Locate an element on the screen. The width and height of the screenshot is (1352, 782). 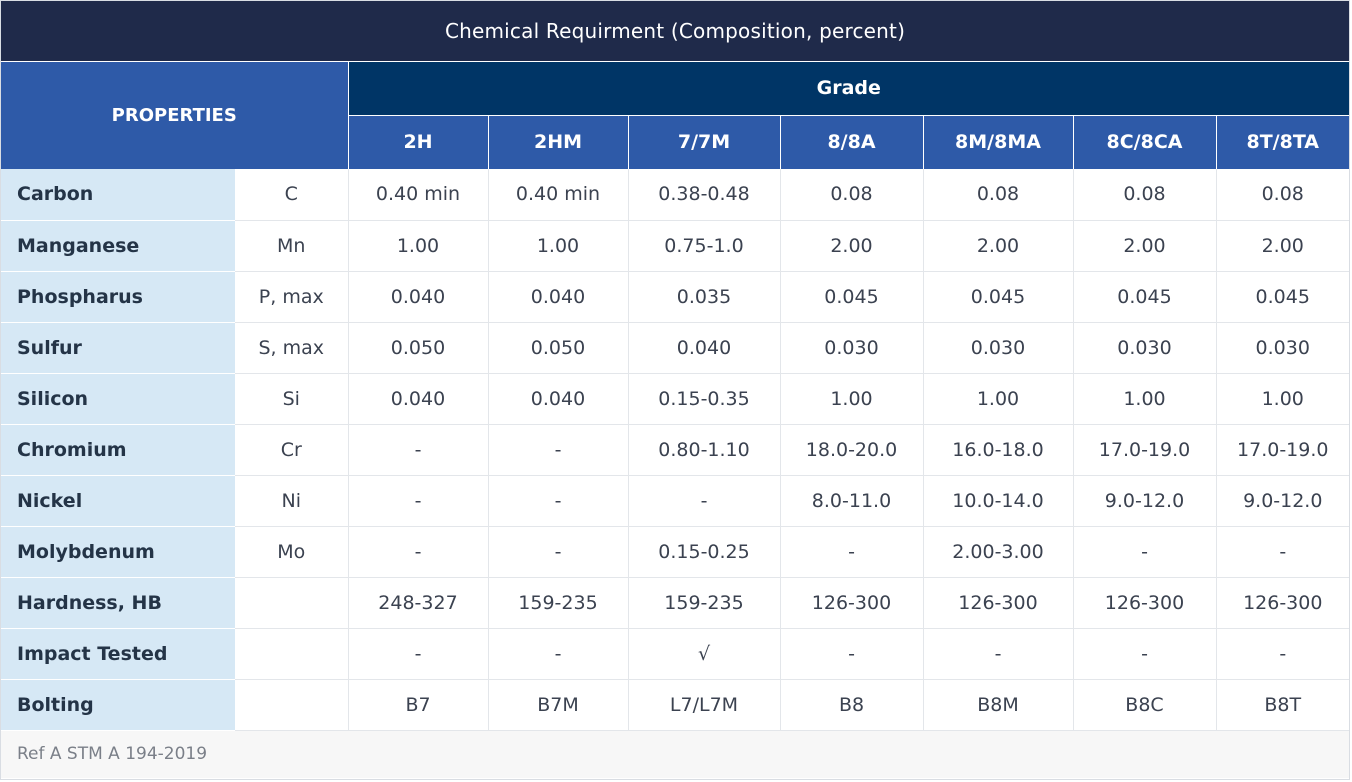
grade-column-header: 2H is located at coordinates (418, 142).